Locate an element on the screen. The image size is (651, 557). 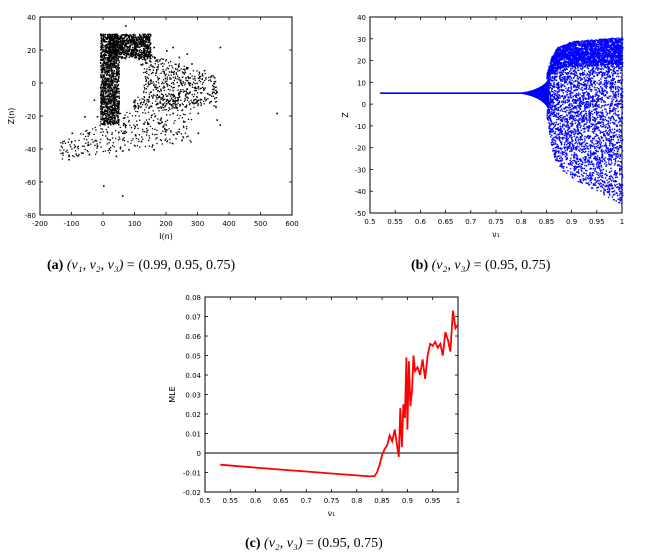
y-tick-label: -40 is located at coordinates (360, 192).